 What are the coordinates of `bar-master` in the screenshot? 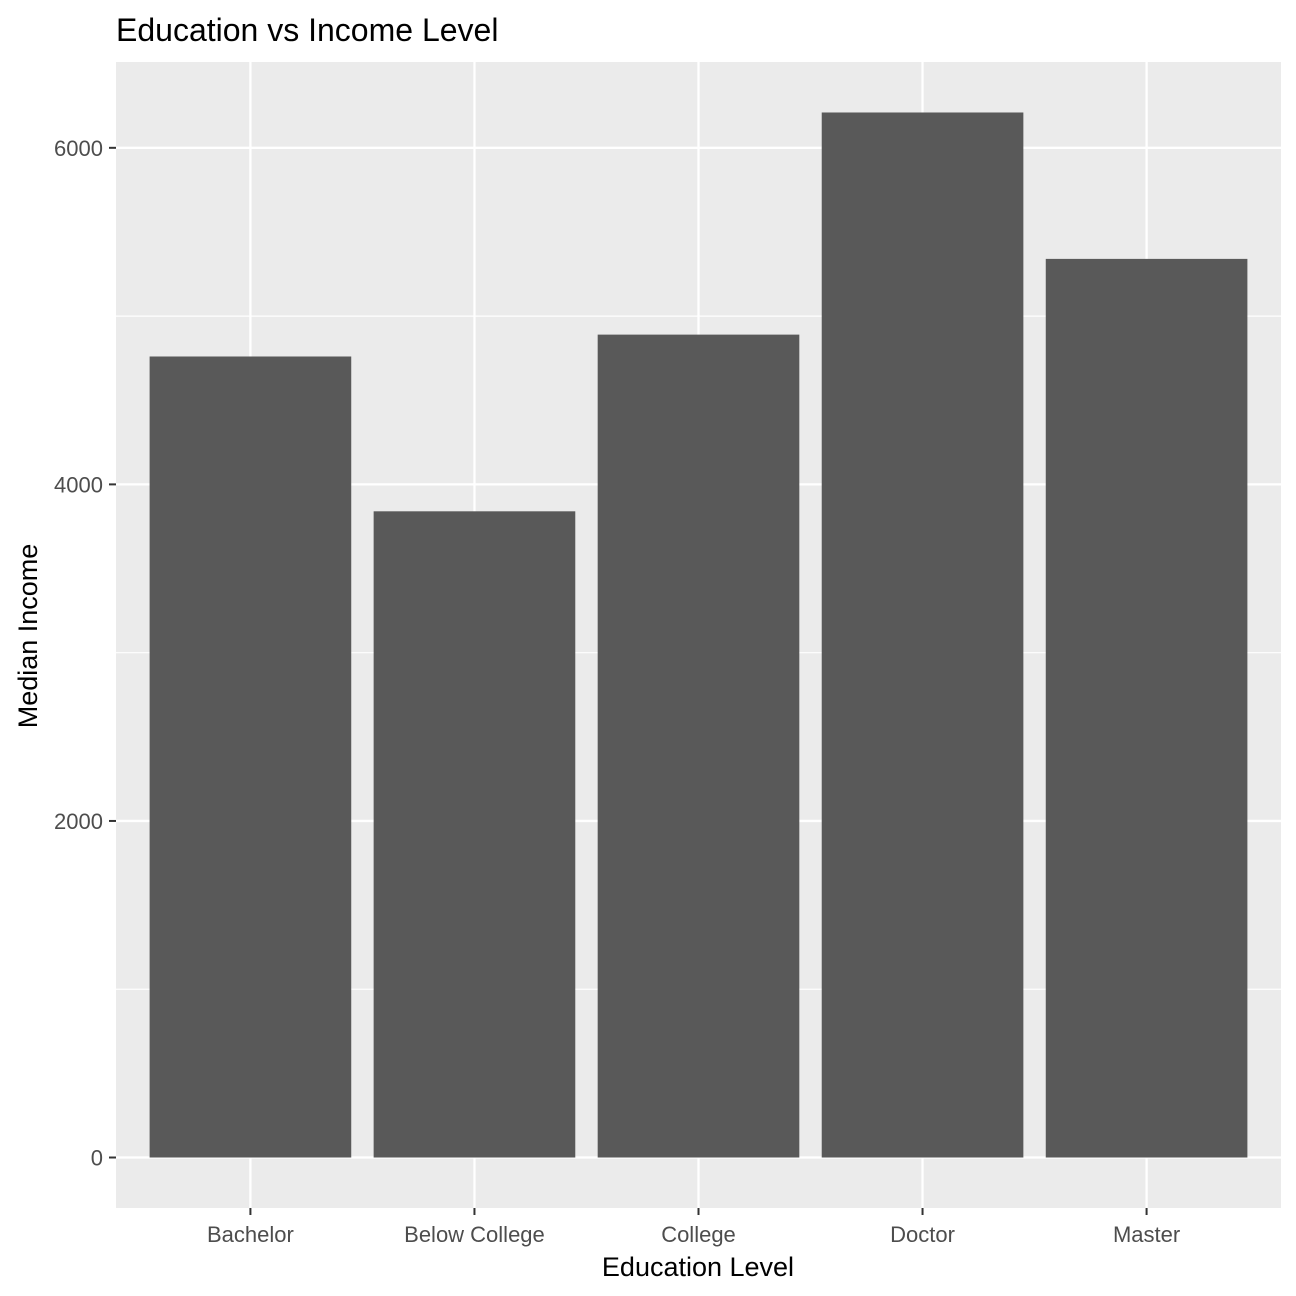 It's located at (1146, 708).